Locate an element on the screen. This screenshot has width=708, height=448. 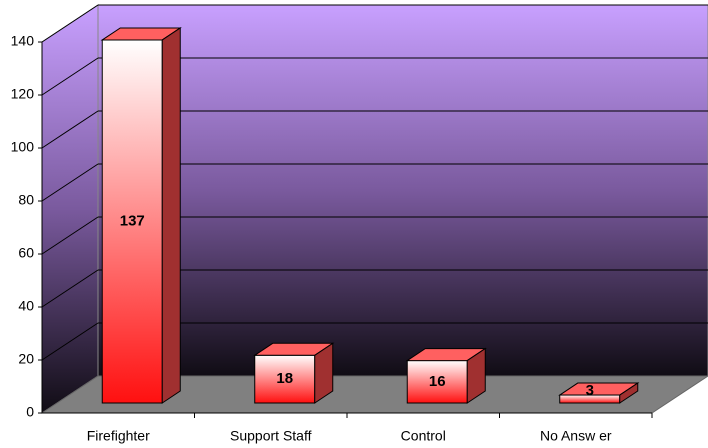
value-label: 18 is located at coordinates (284, 378).